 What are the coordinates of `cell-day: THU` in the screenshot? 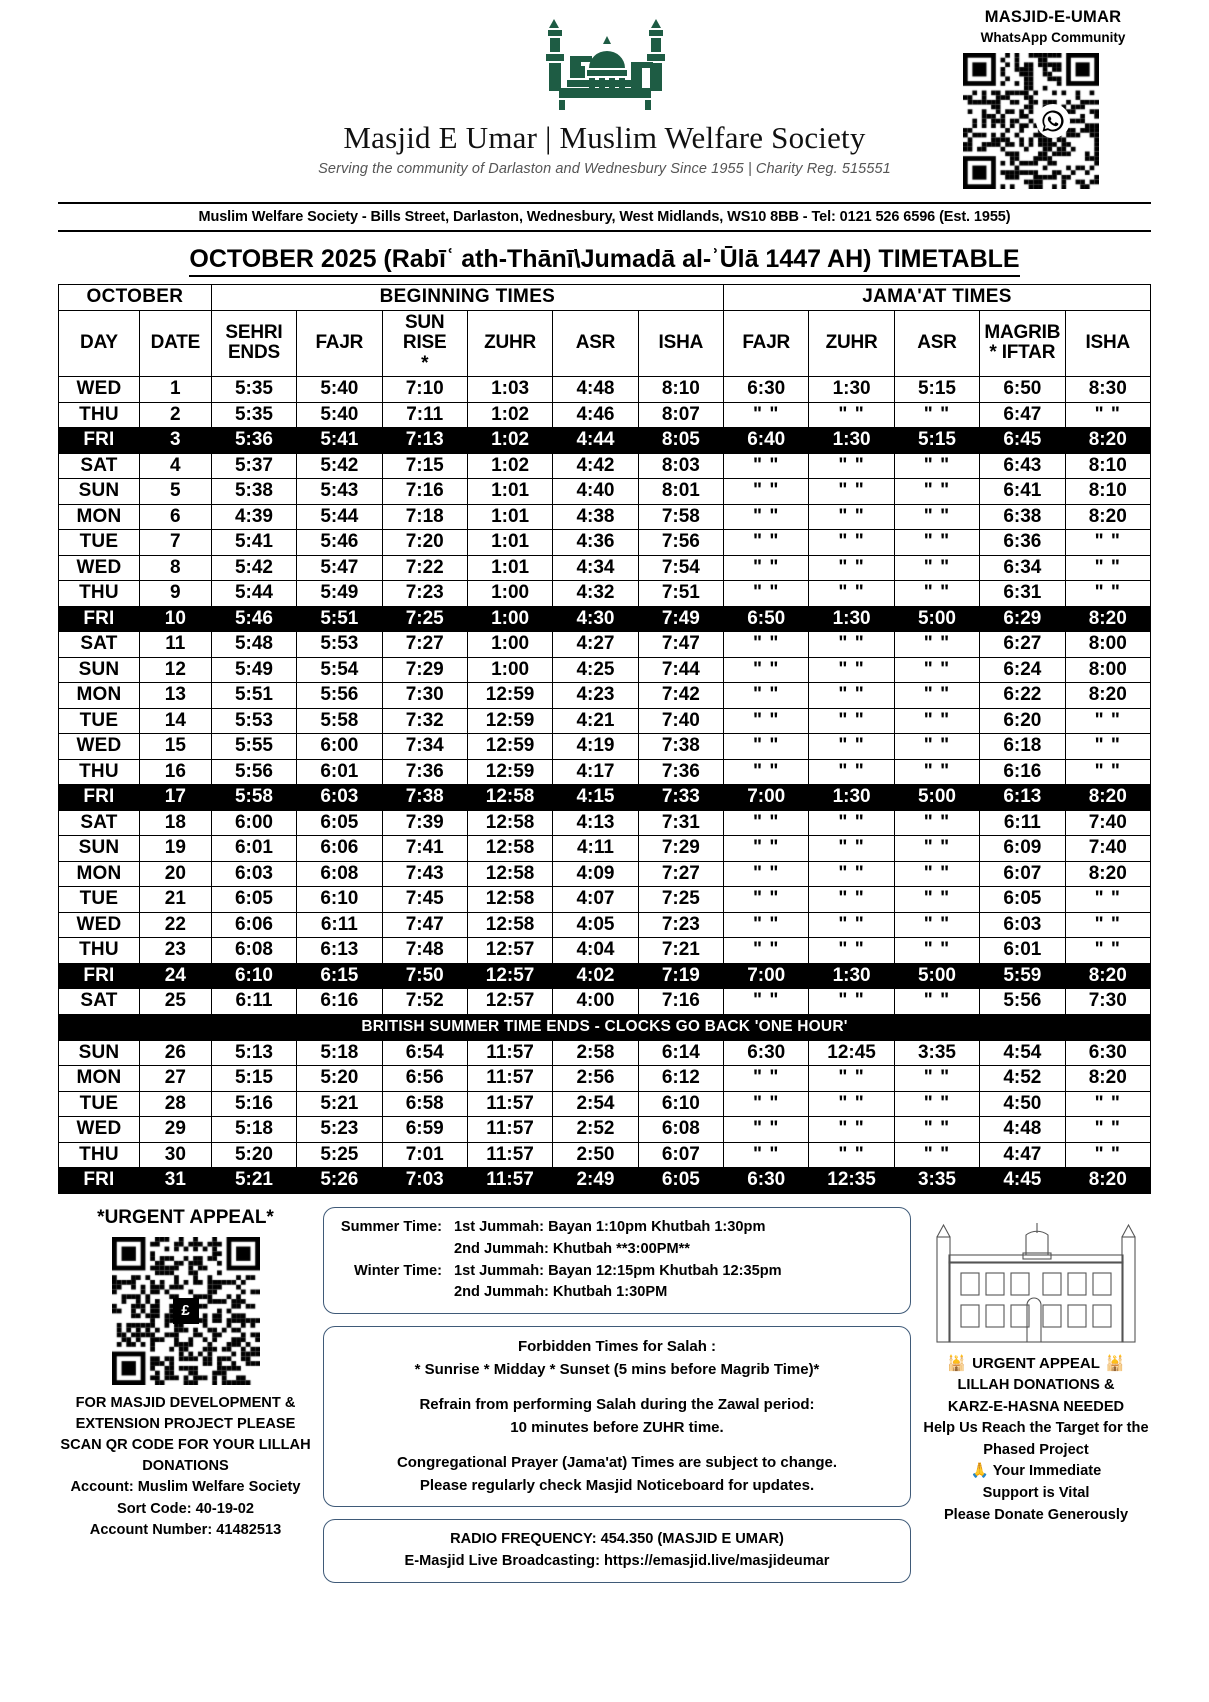 It's located at (99, 950).